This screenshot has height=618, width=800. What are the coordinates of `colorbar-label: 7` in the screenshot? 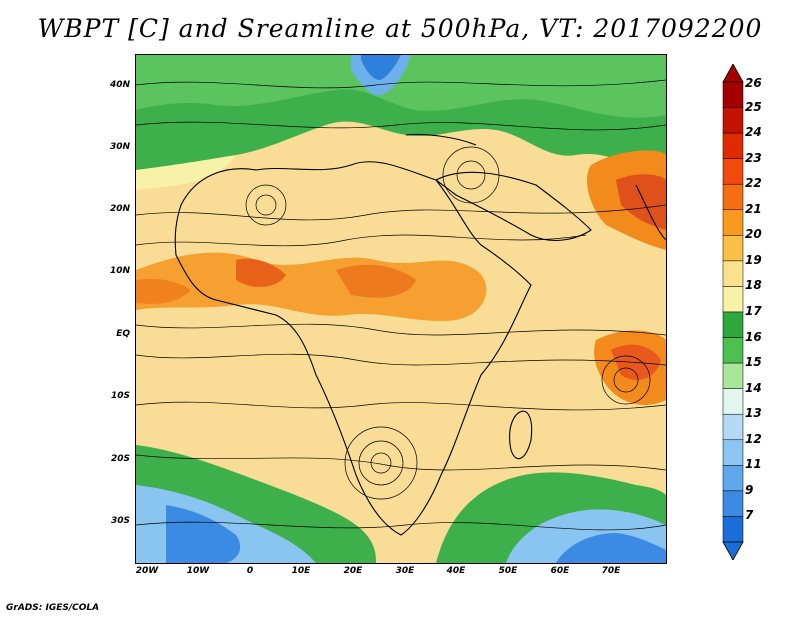 It's located at (749, 515).